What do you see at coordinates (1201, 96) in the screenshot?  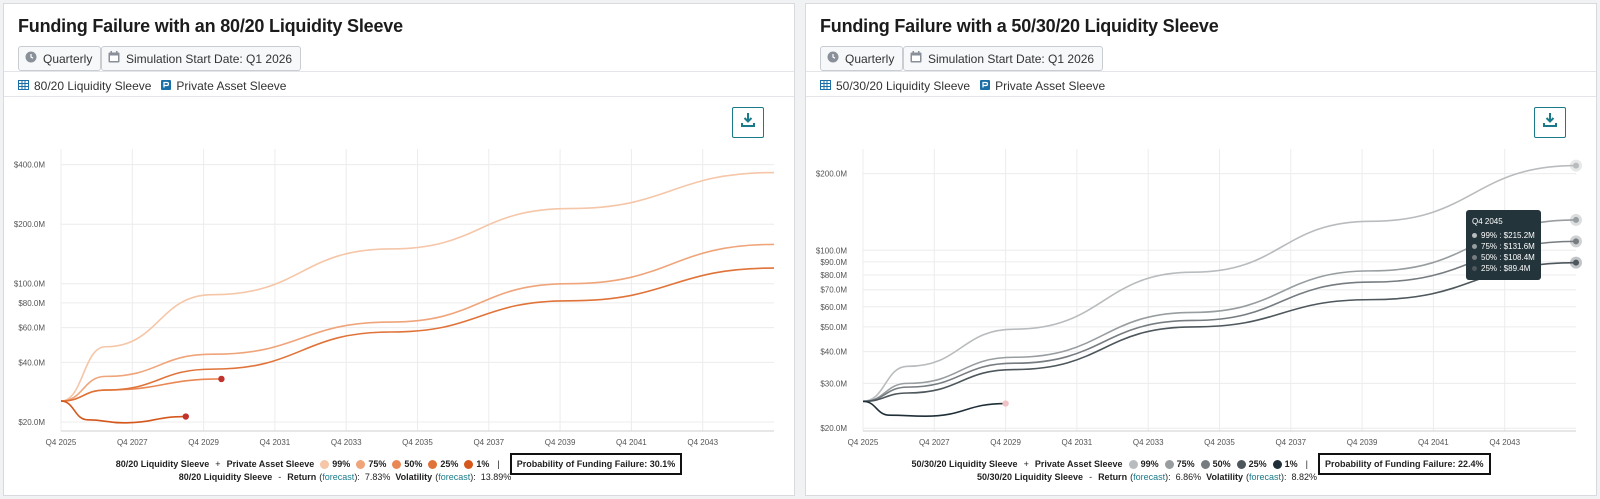 I see `divider` at bounding box center [1201, 96].